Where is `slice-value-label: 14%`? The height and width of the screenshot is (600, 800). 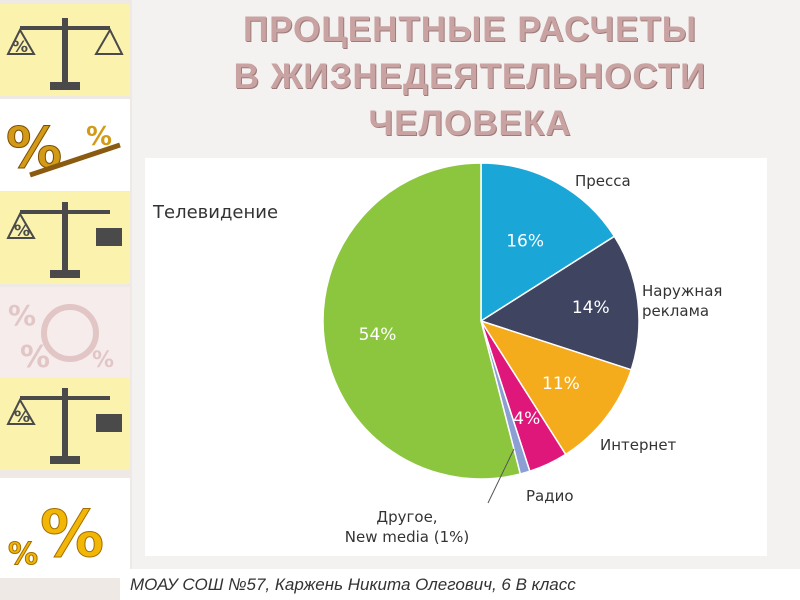
slice-value-label: 14% is located at coordinates (591, 308).